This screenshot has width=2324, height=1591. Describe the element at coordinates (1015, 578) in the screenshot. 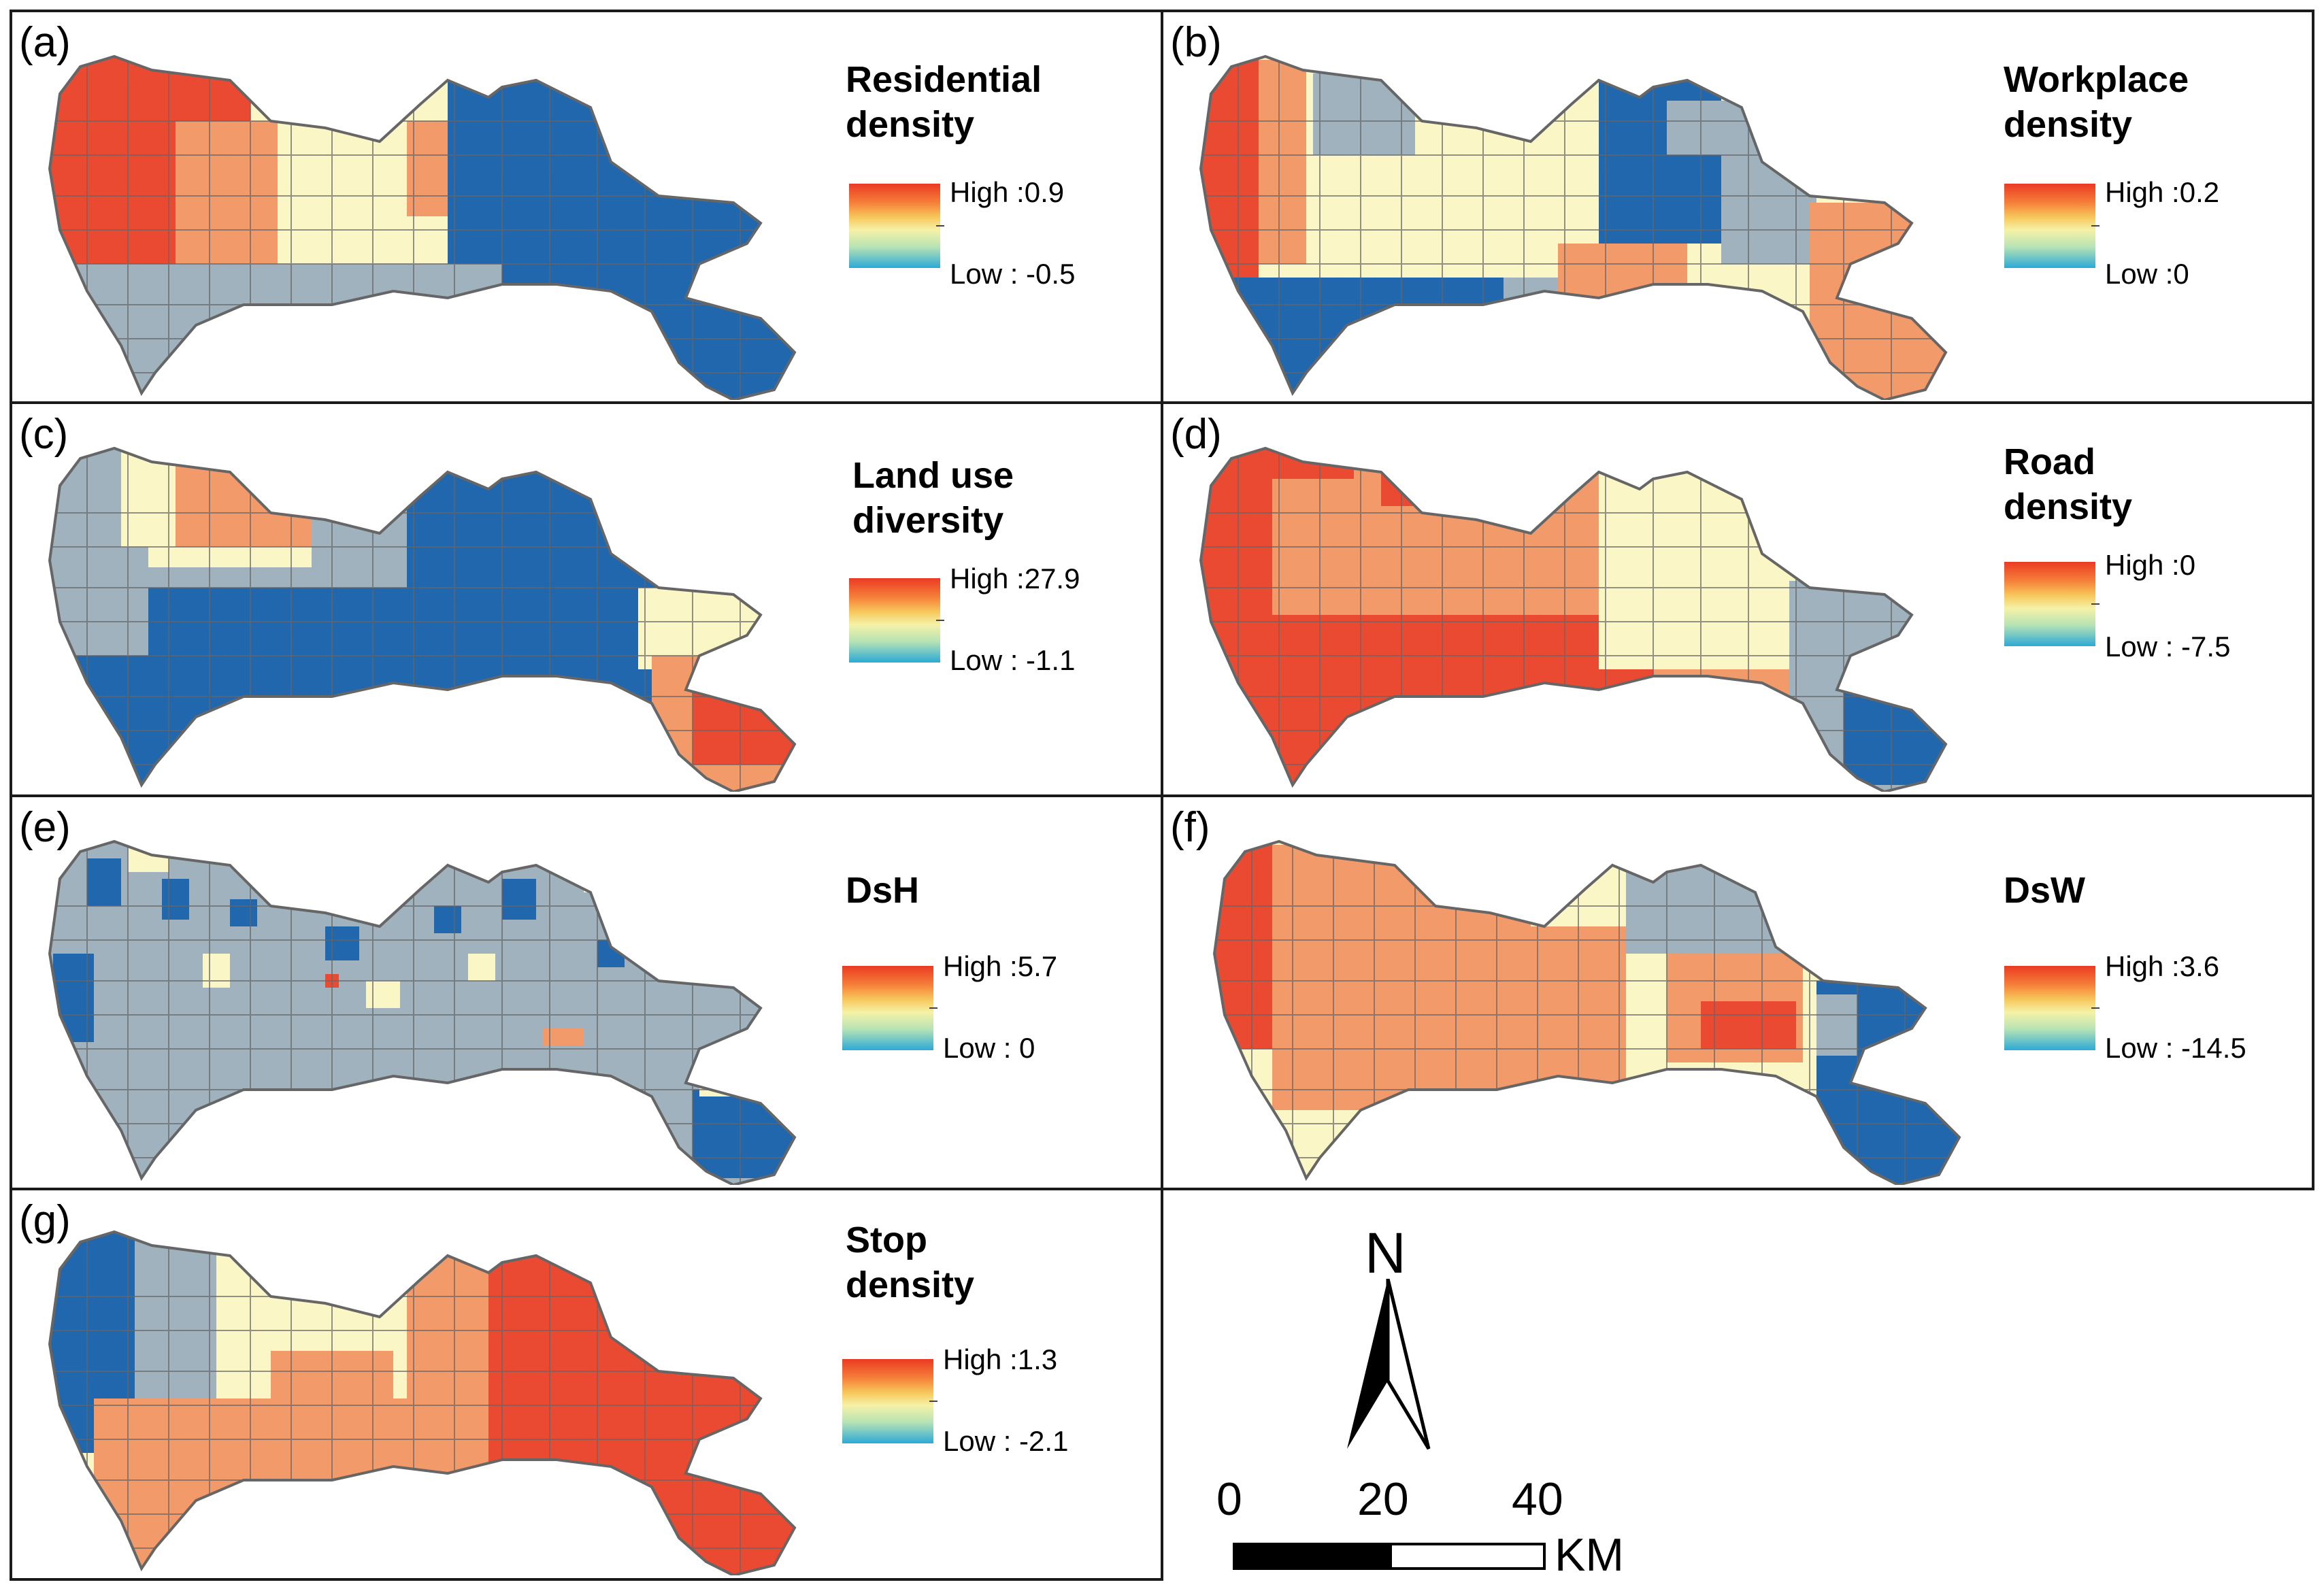

I see `legend-high-label: High :27.9` at that location.